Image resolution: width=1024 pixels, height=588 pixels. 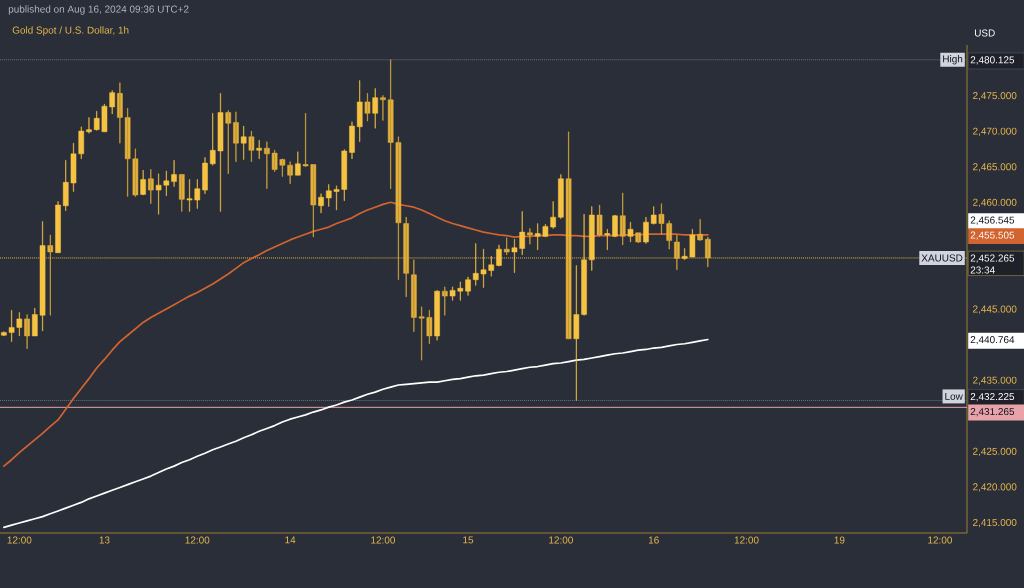 I want to click on text: 2,440.764, so click(x=992, y=340).